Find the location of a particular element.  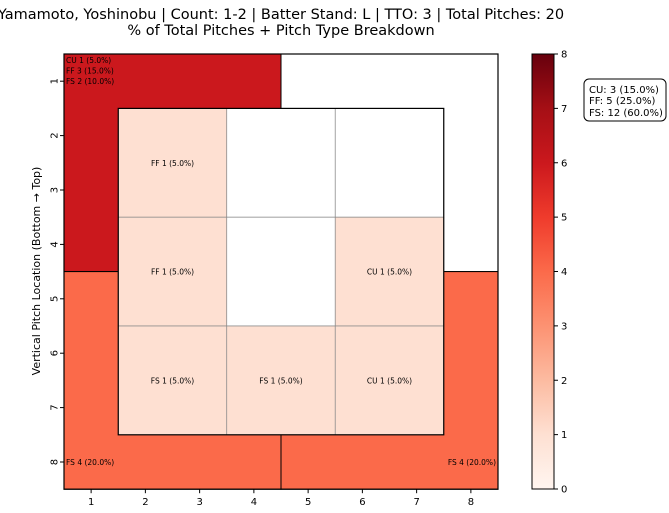

zone-inner-r1-c1 is located at coordinates (172, 163).